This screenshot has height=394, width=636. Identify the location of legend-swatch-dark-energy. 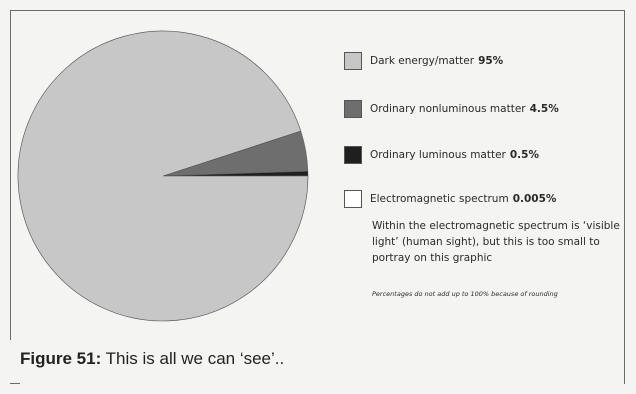
(353, 61).